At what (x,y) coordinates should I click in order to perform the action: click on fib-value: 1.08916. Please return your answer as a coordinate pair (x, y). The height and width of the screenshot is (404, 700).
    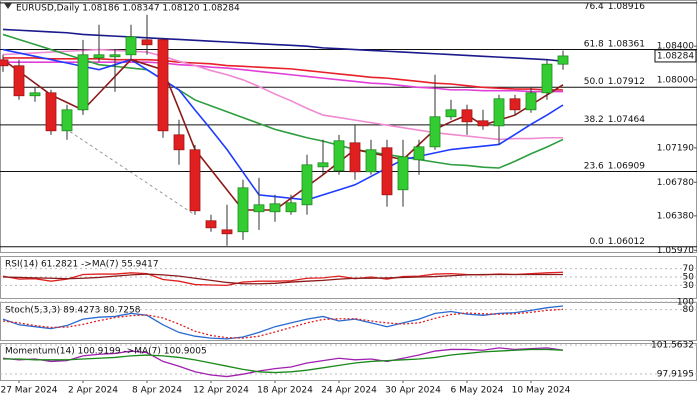
    Looking at the image, I should click on (626, 7).